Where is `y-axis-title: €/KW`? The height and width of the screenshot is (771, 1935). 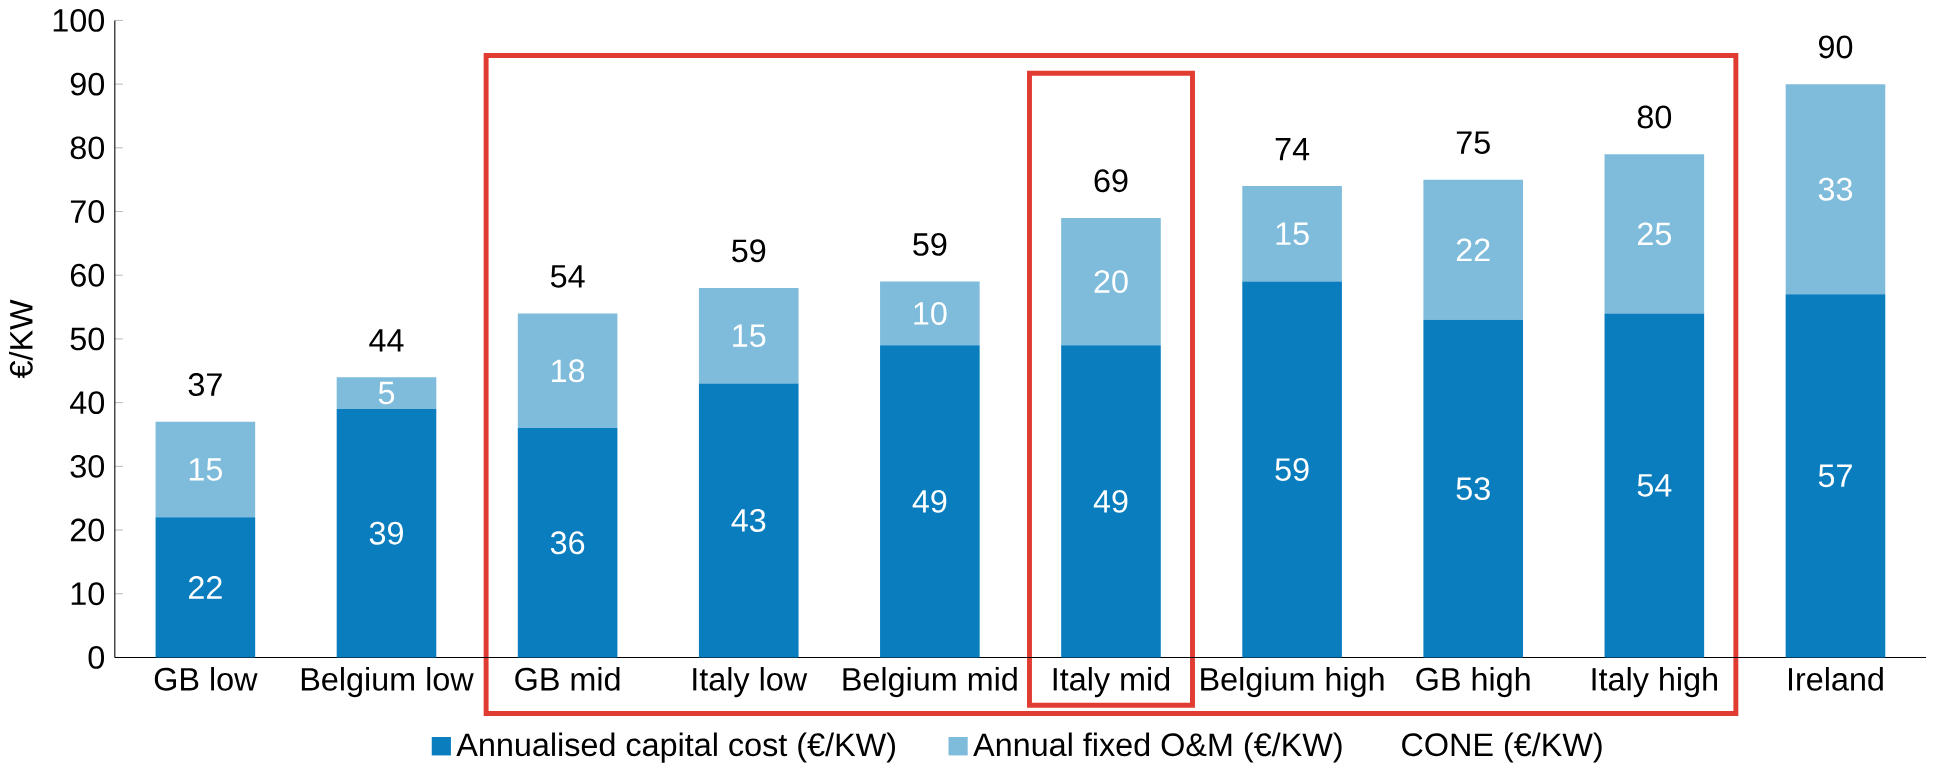 y-axis-title: €/KW is located at coordinates (21, 339).